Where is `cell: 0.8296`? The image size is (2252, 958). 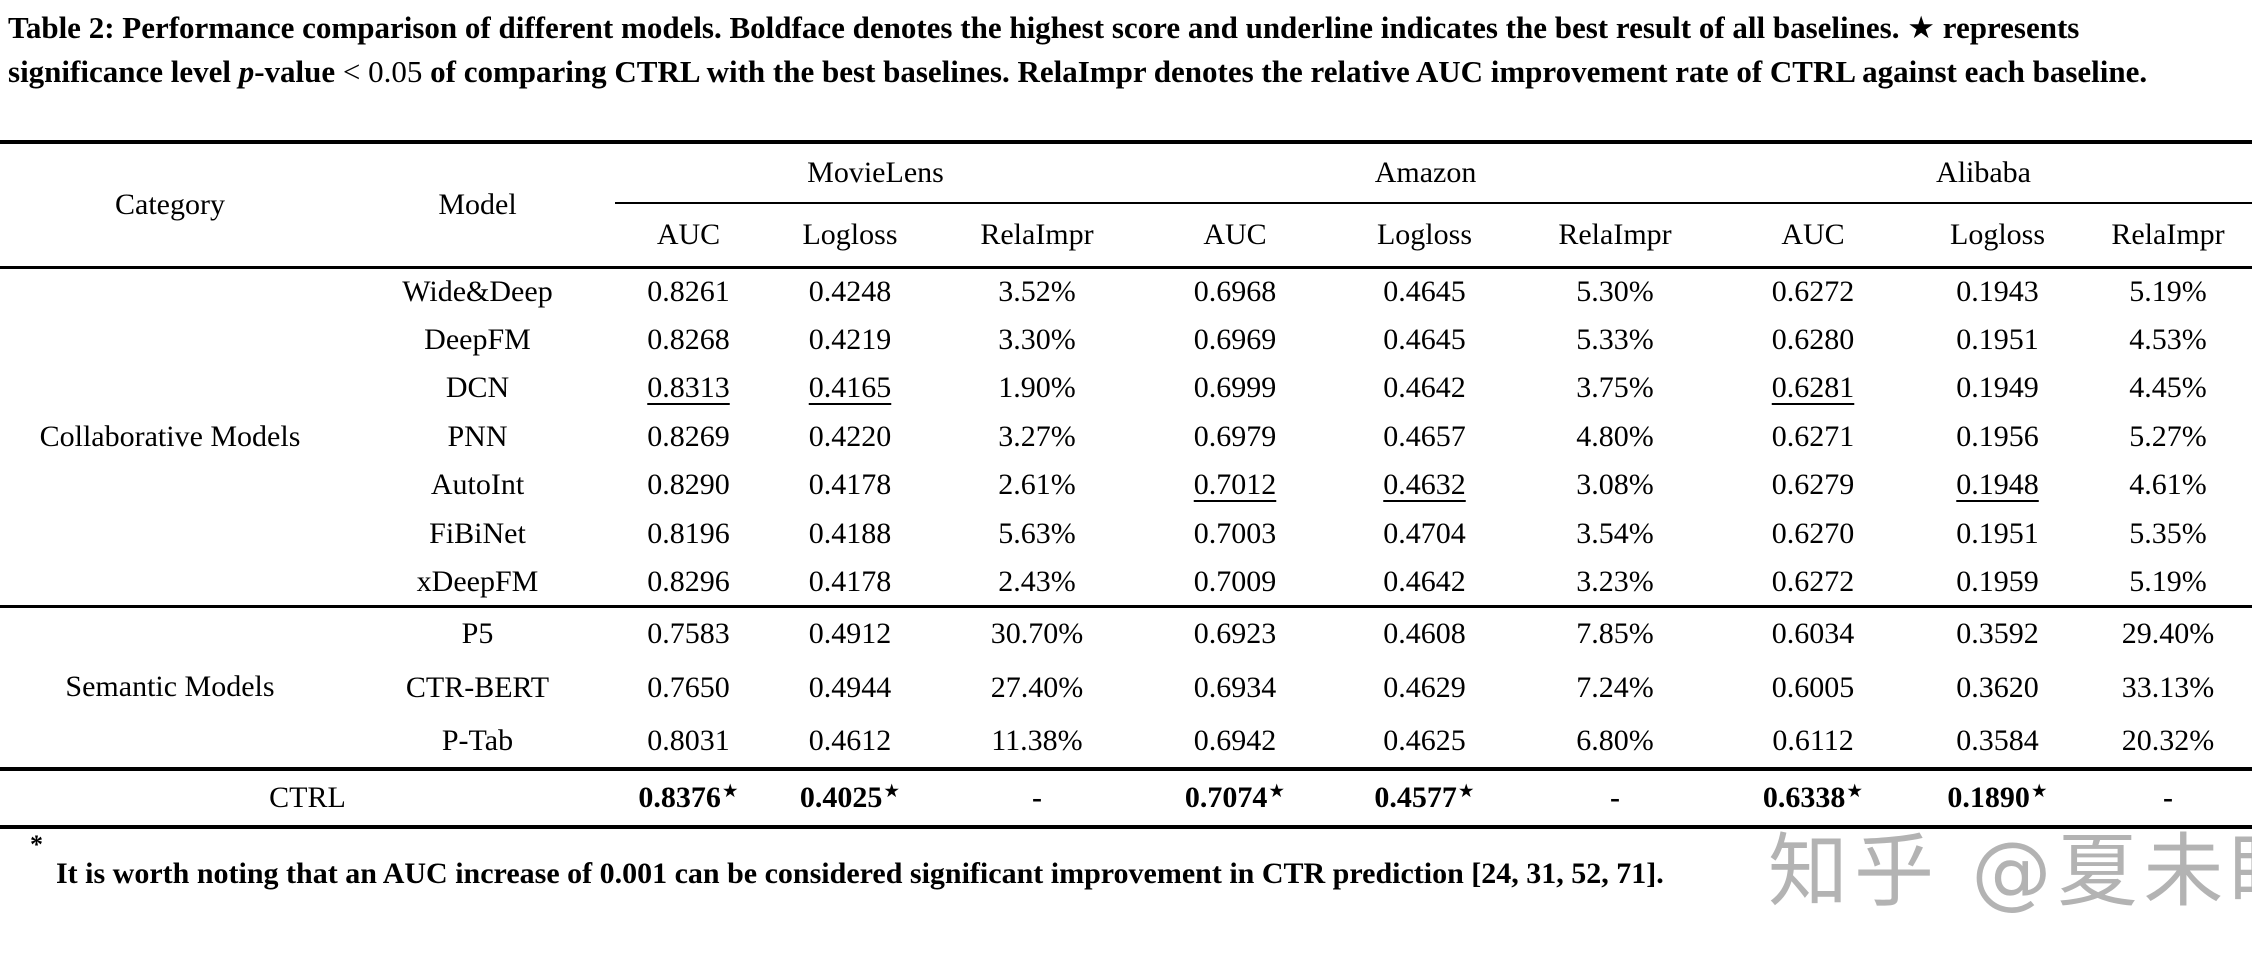
cell: 0.8296 is located at coordinates (688, 581).